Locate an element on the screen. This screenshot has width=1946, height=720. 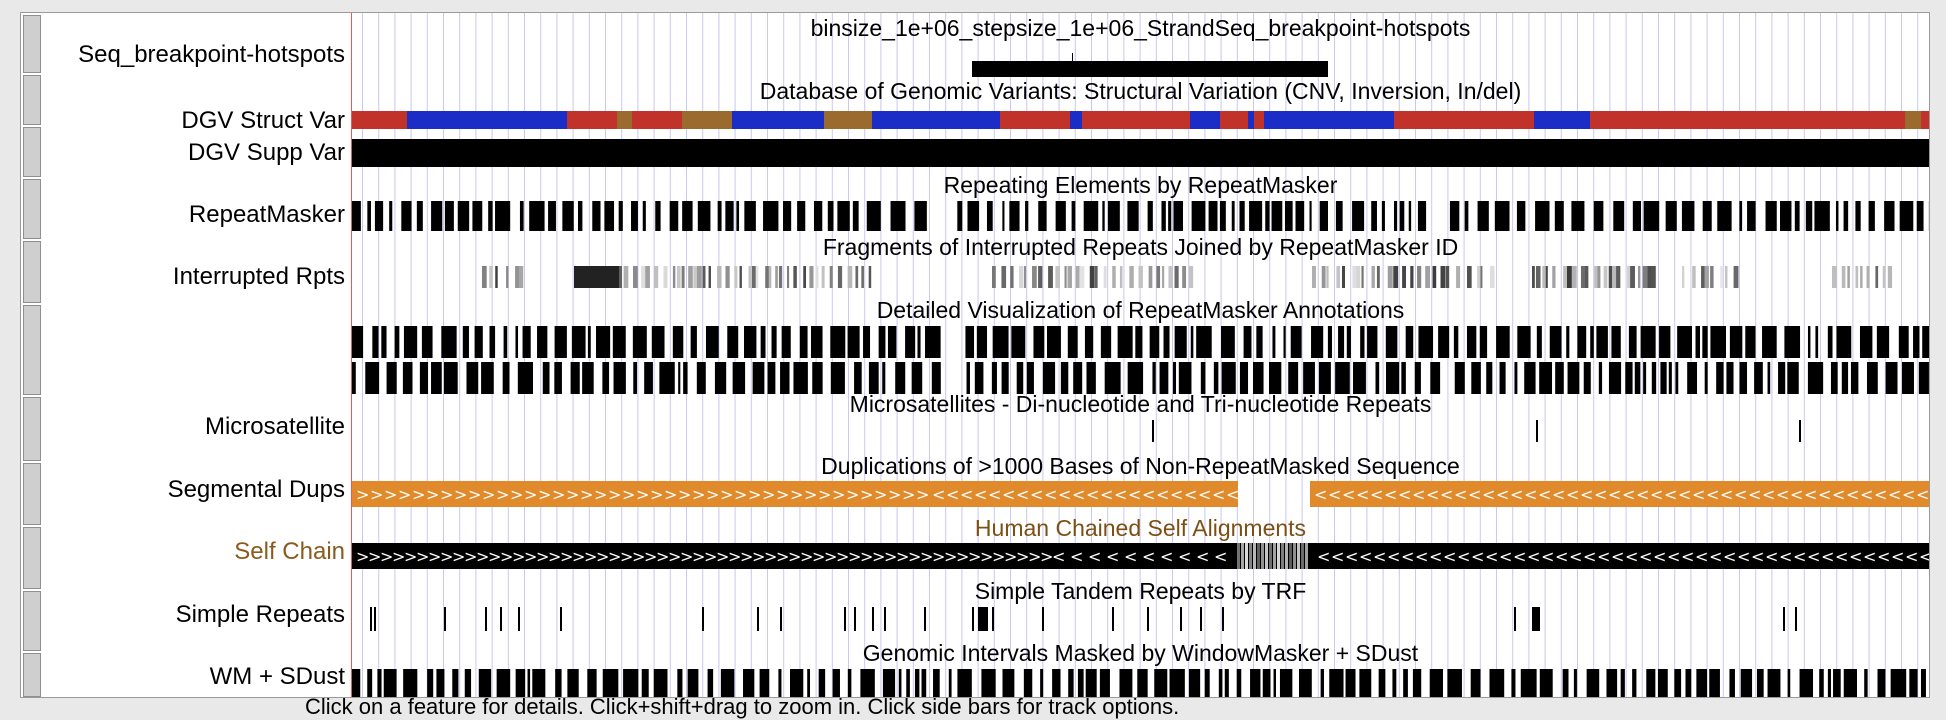
track-label-dgv-supp: DGV Supp Var is located at coordinates (266, 153).